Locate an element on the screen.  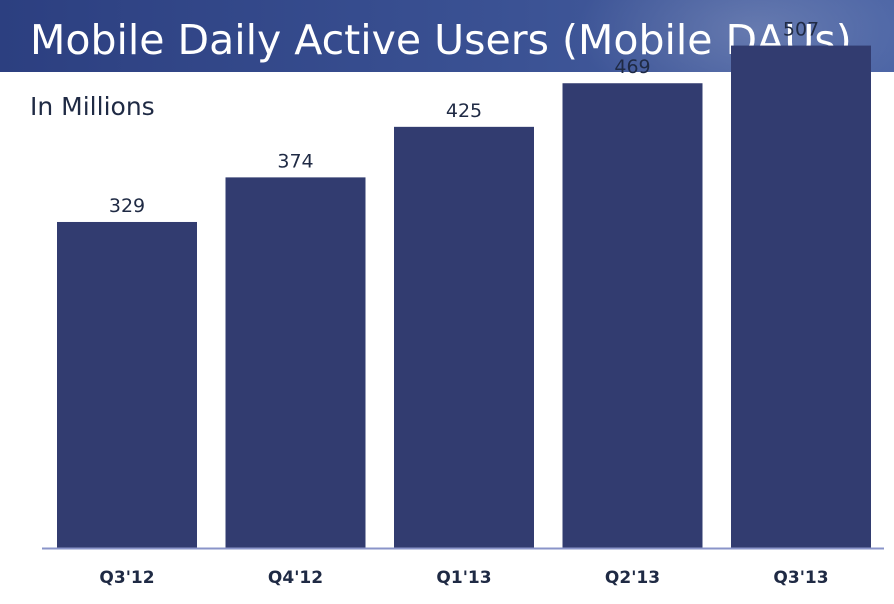
category-label-0: Q3'12 is located at coordinates (126, 578).